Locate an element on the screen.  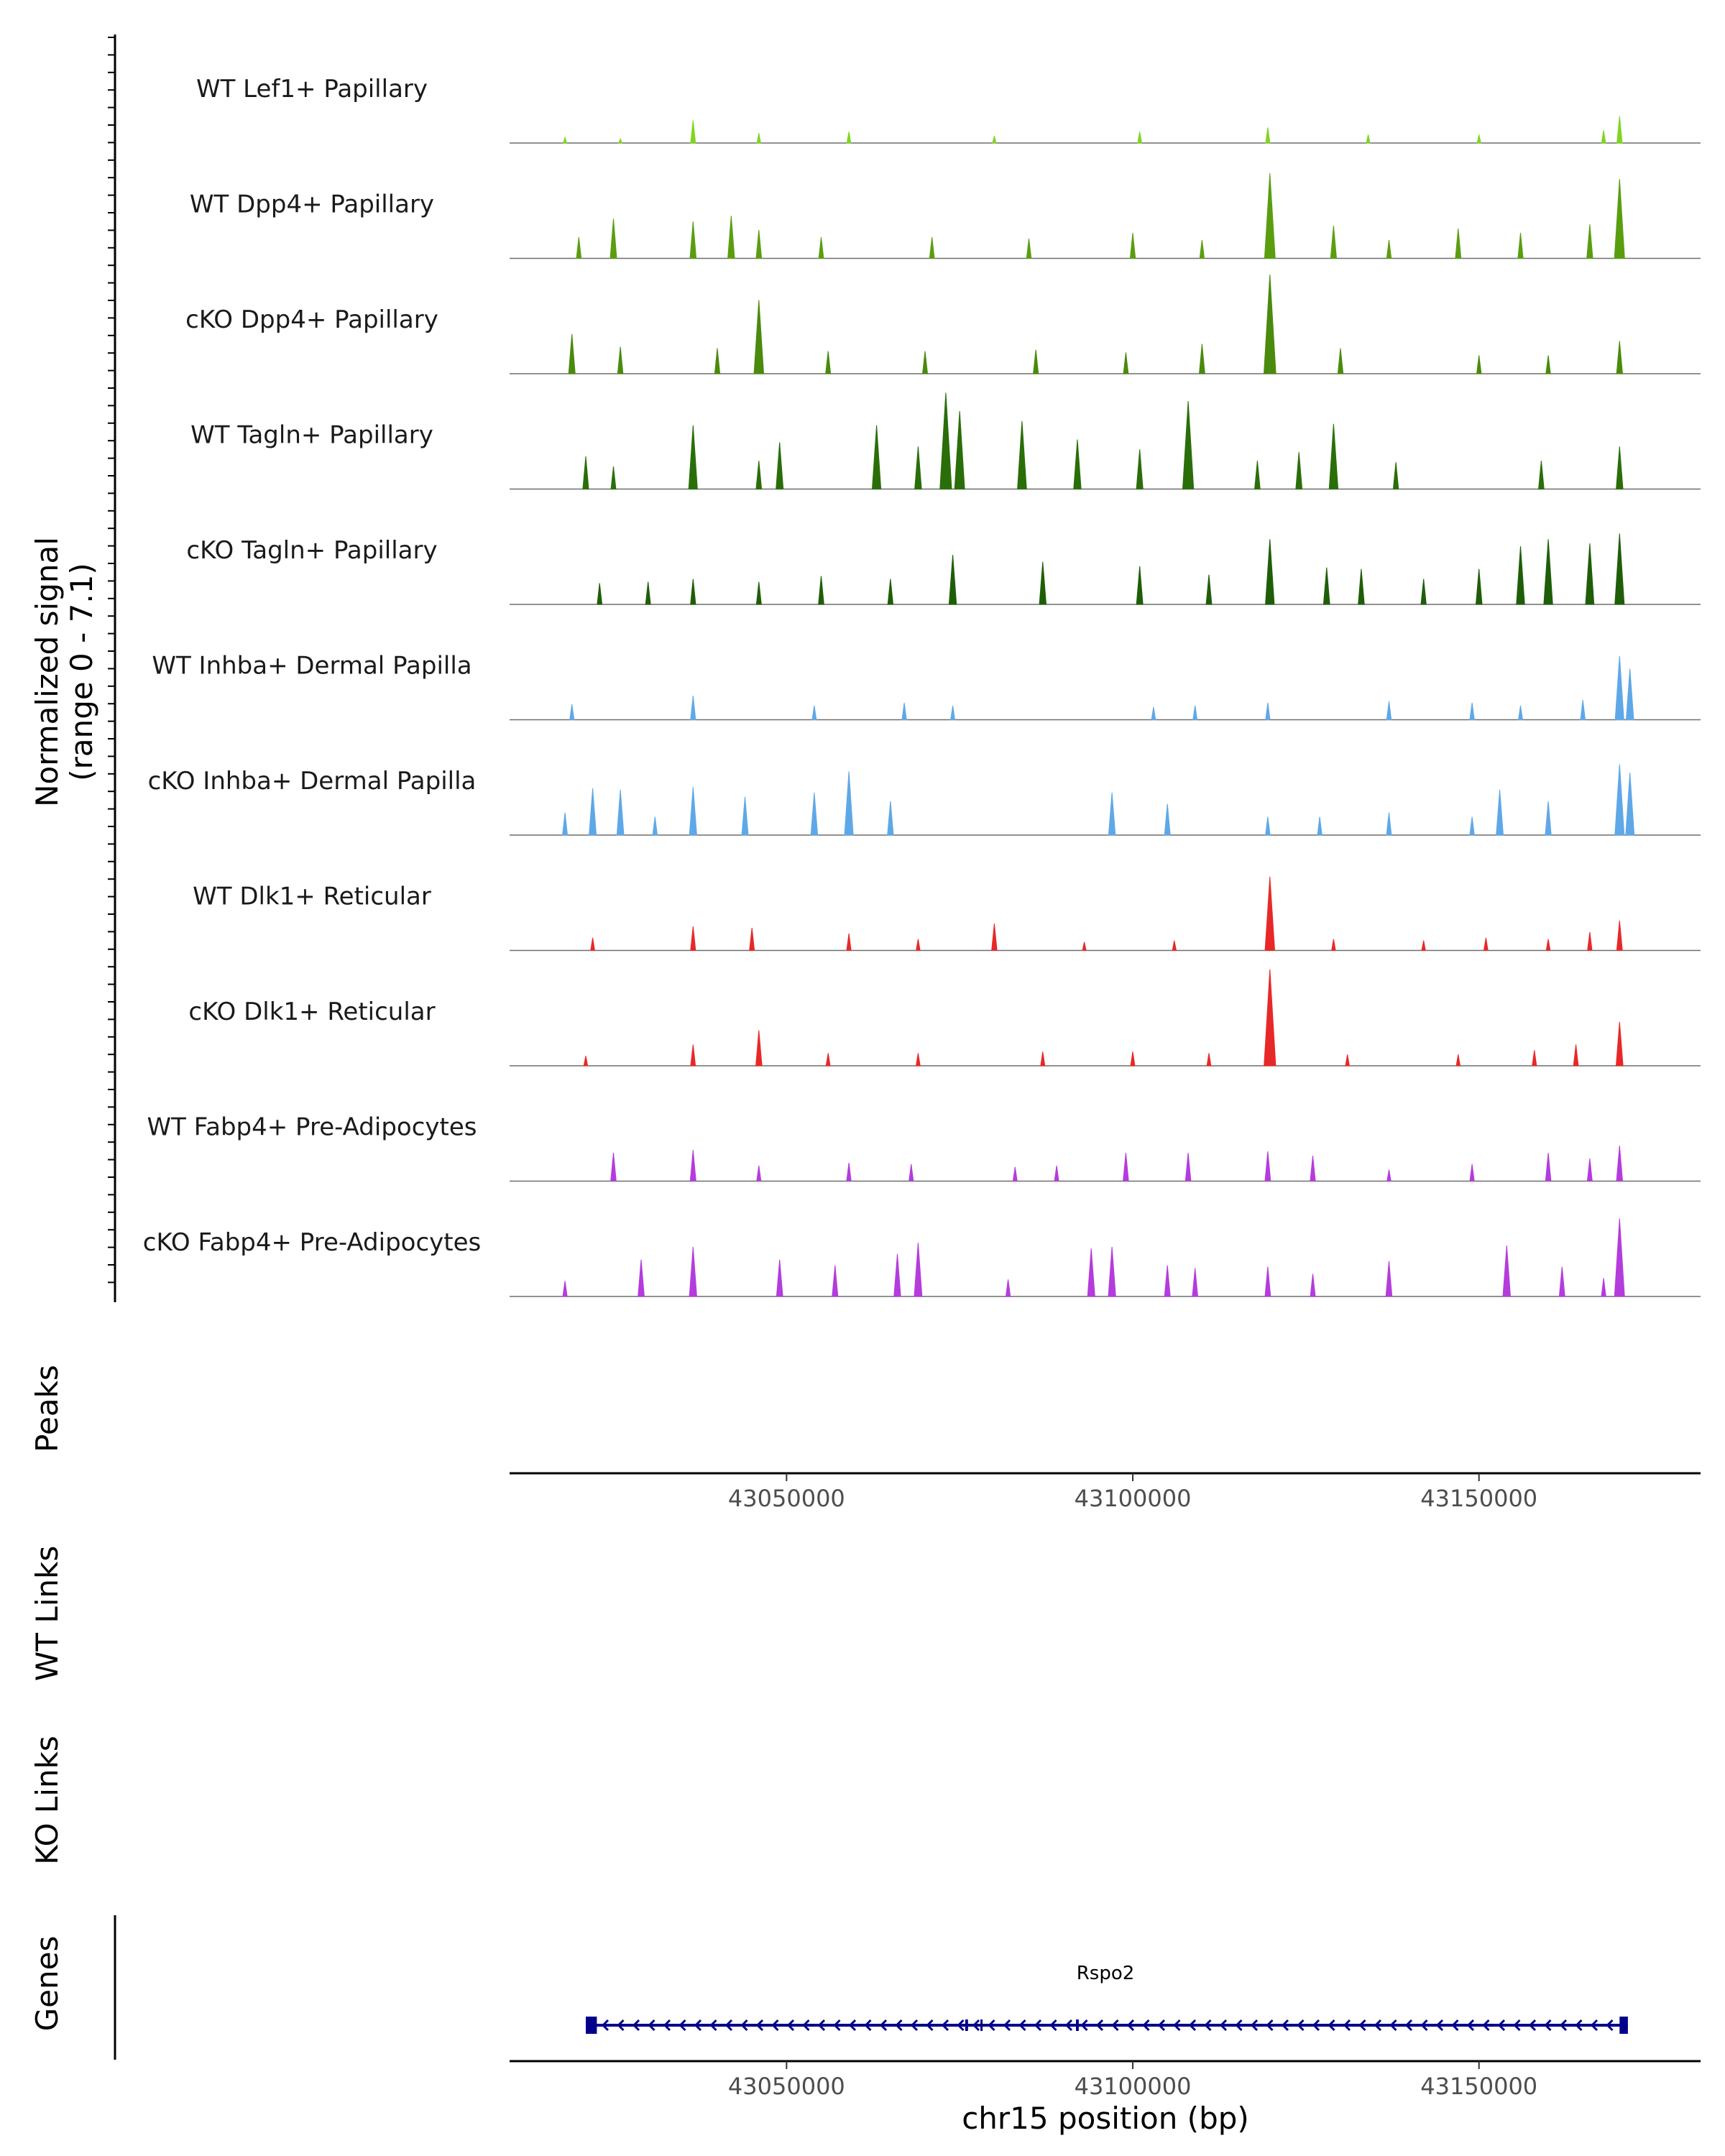
coverage-track: cKO Dpp4+ Papillary is located at coordinates (943, 324).